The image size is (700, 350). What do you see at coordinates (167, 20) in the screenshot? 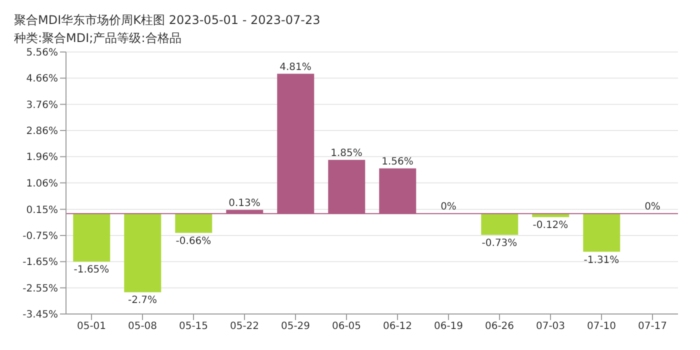
I see `chart-title: 聚合MDI华东市场价周K柱图 2023-05-01 - 2023-07-23` at bounding box center [167, 20].